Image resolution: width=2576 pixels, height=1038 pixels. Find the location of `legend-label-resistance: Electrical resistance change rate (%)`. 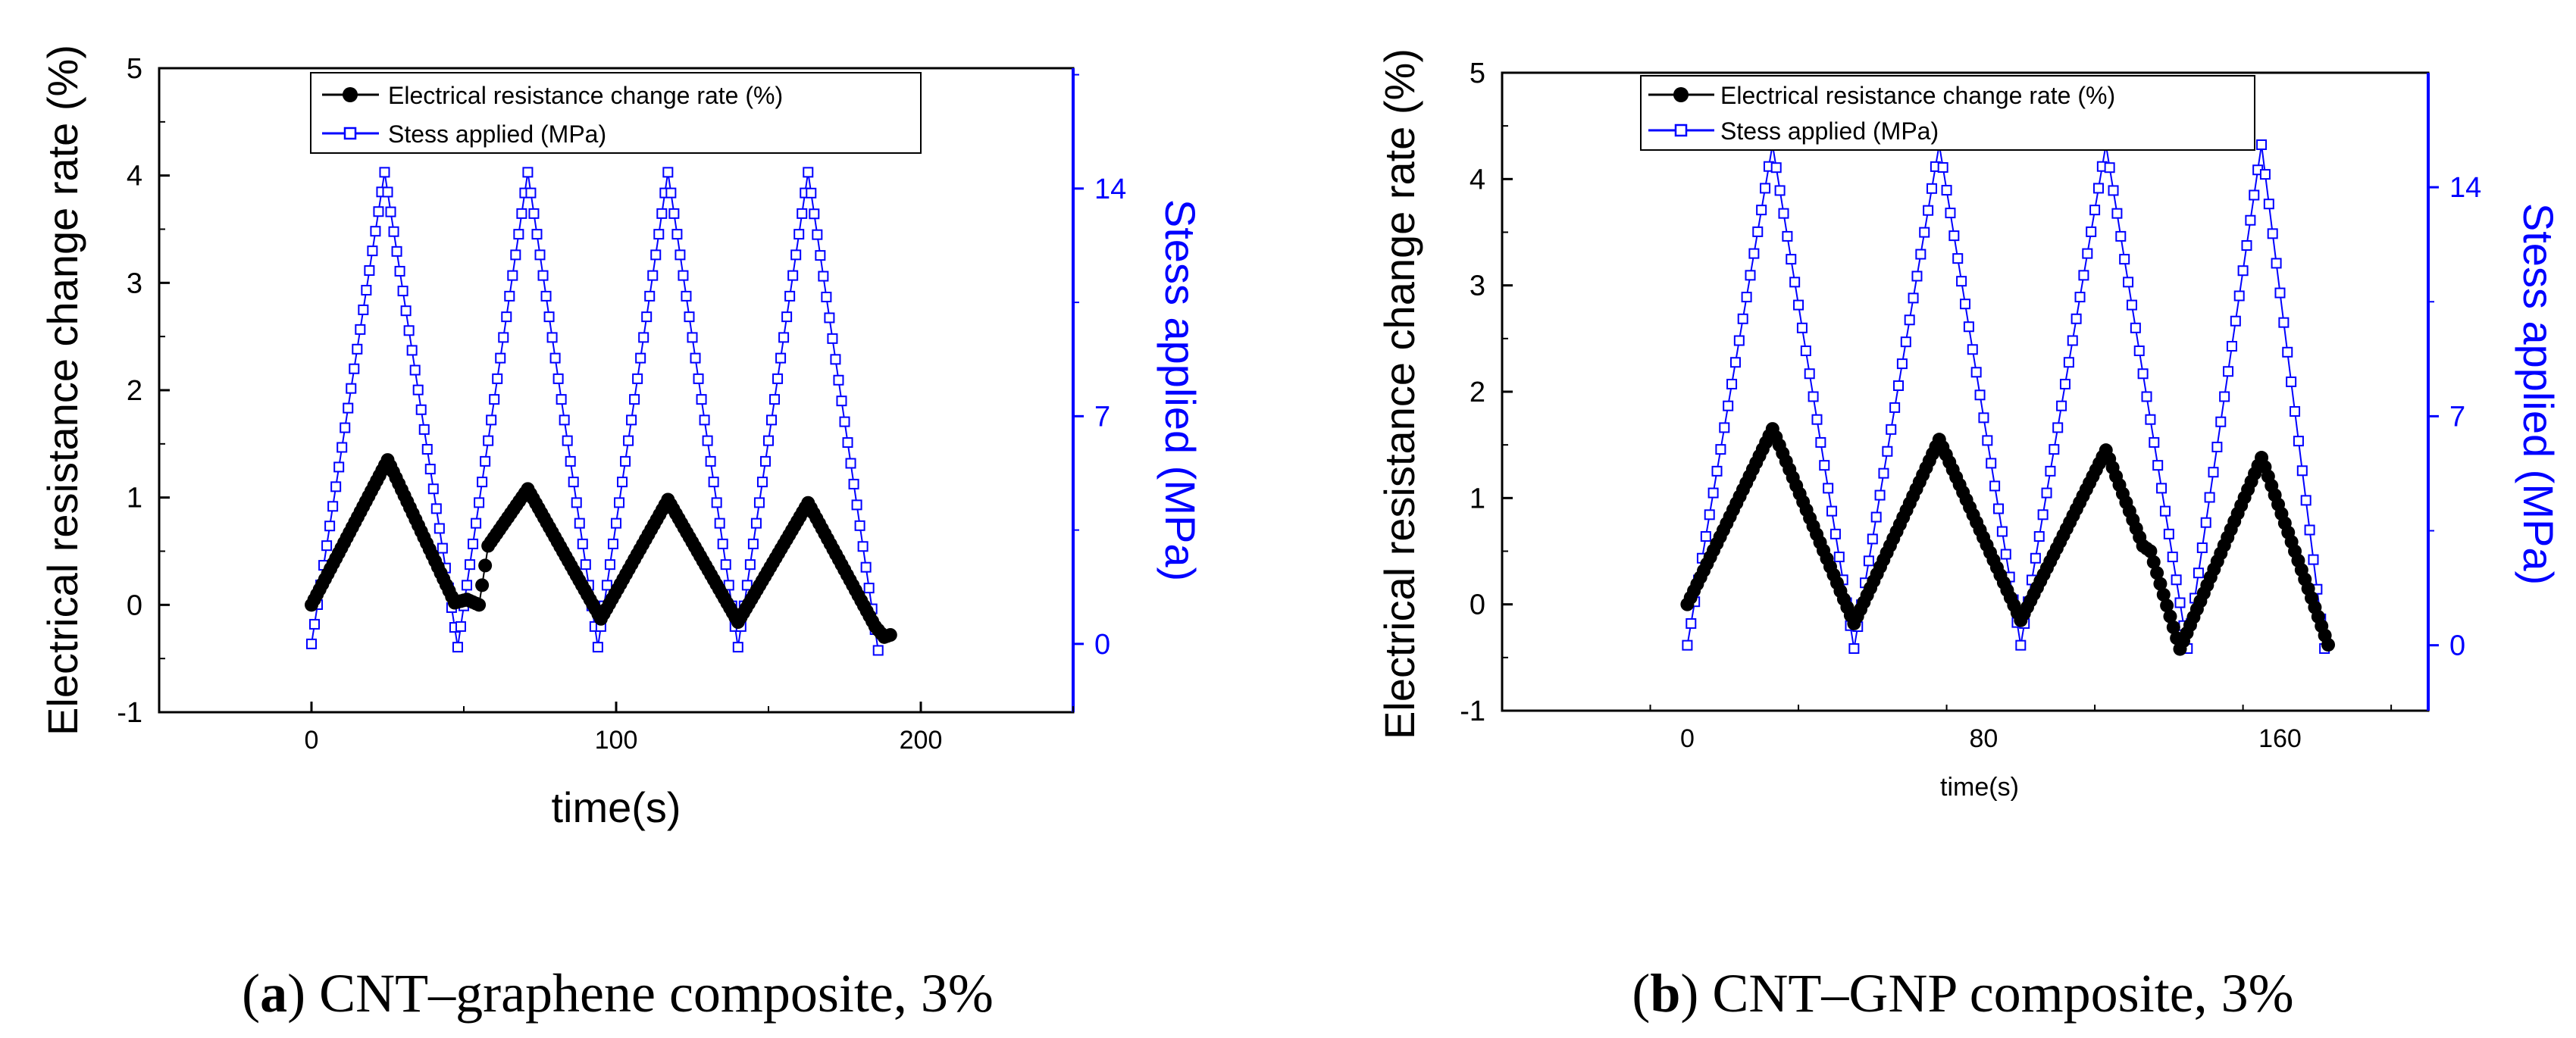

legend-label-resistance: Electrical resistance change rate (%) is located at coordinates (585, 95).